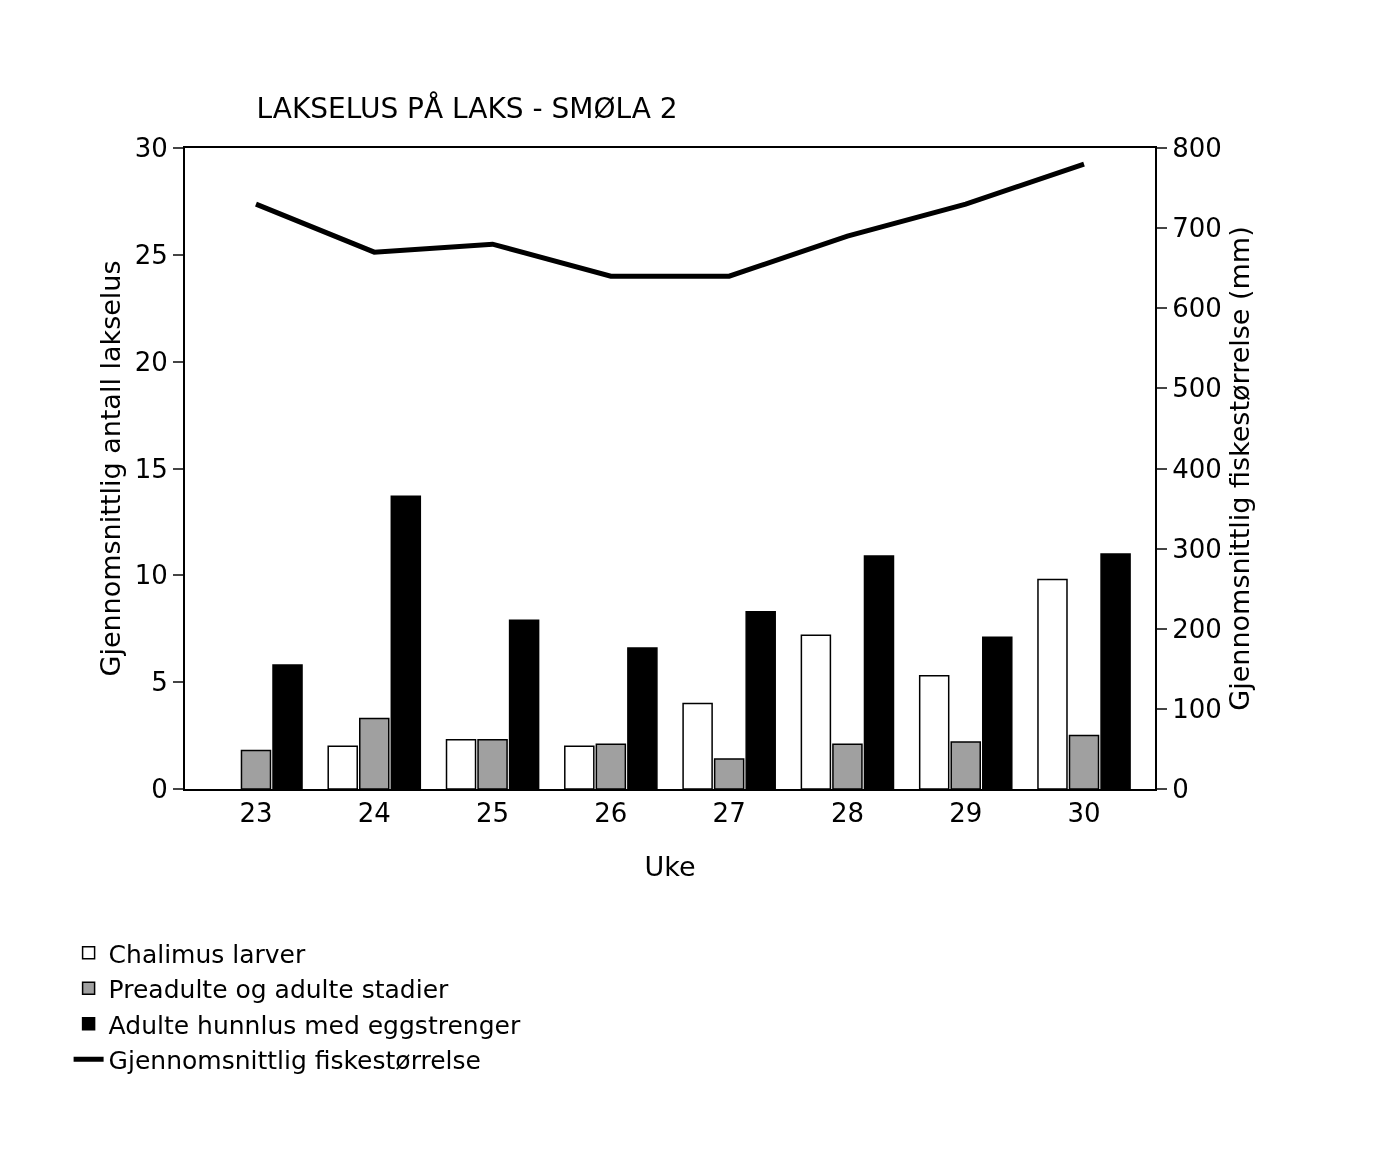 The height and width of the screenshot is (1163, 1375). What do you see at coordinates (294, 1061) in the screenshot?
I see `legend-label: Gjennomsnittlig fiskestørrelse` at bounding box center [294, 1061].